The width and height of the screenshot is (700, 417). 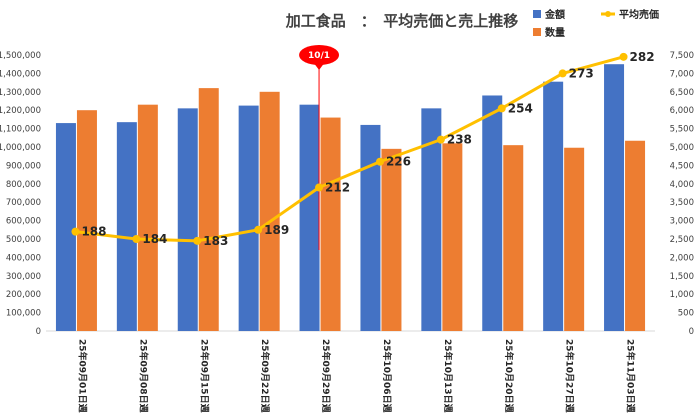 I want to click on y-left-tick-label: 1,300,000, so click(x=20, y=93).